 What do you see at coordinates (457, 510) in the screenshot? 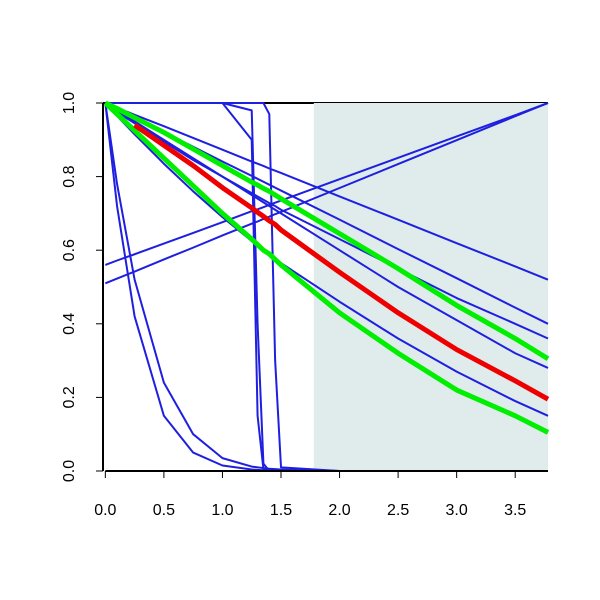
I see `x-tick-label: 3.0` at bounding box center [457, 510].